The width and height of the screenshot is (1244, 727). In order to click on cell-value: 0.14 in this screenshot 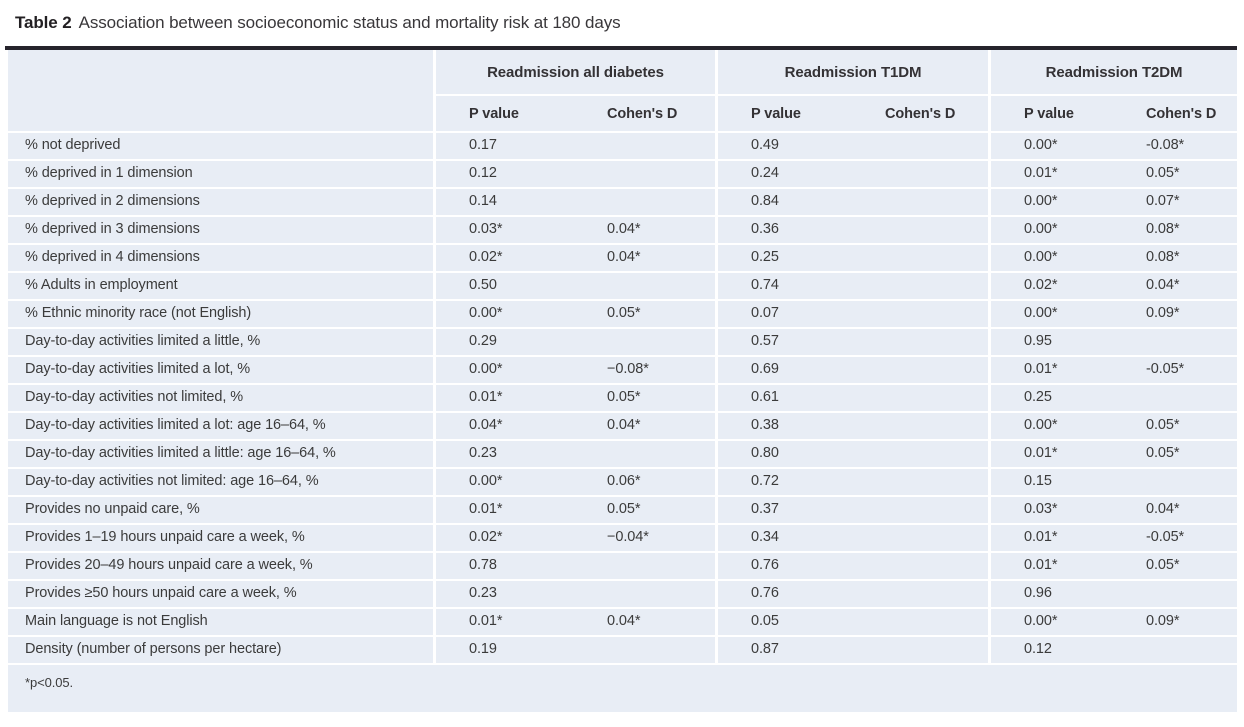, I will do `click(503, 203)`.